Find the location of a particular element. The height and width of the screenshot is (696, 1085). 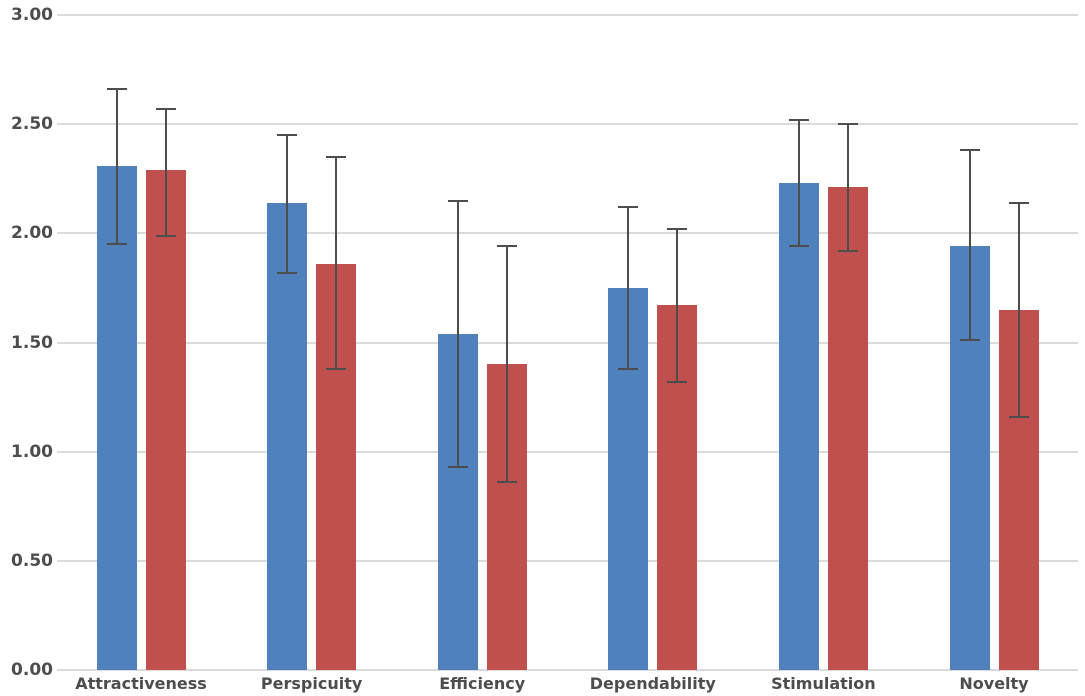

bar-series-blue-attractiveness is located at coordinates (116, 417).